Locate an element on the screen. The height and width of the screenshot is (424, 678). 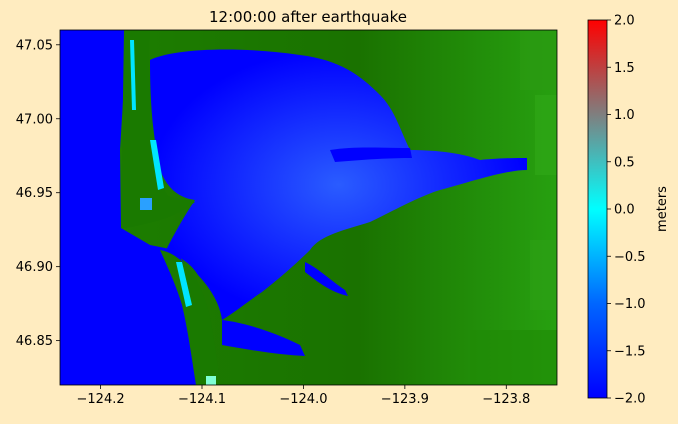
y-tick-label: 47.05 is located at coordinates (34, 45).